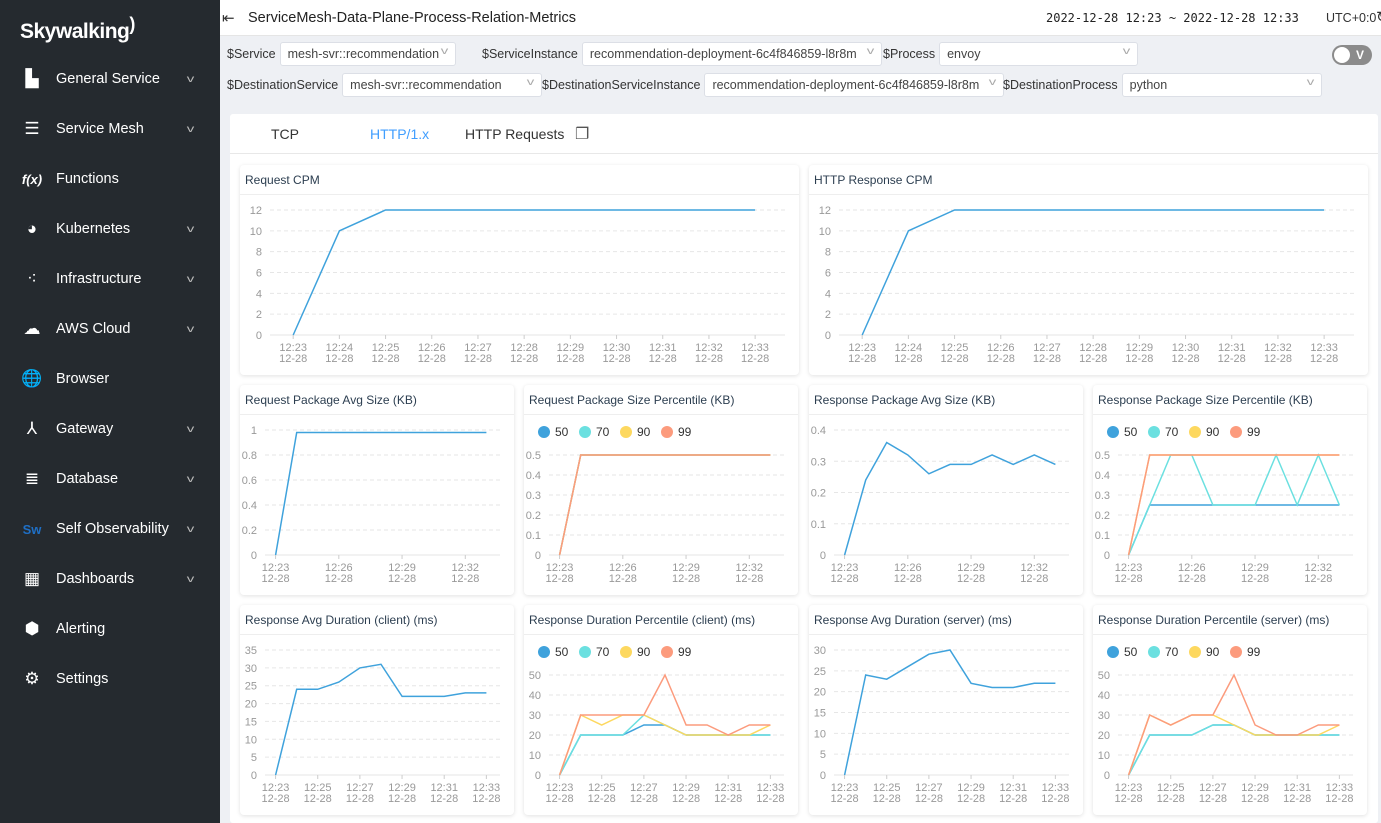  I want to click on destination-service-select: mesh-svr::recommendation v, so click(442, 85).